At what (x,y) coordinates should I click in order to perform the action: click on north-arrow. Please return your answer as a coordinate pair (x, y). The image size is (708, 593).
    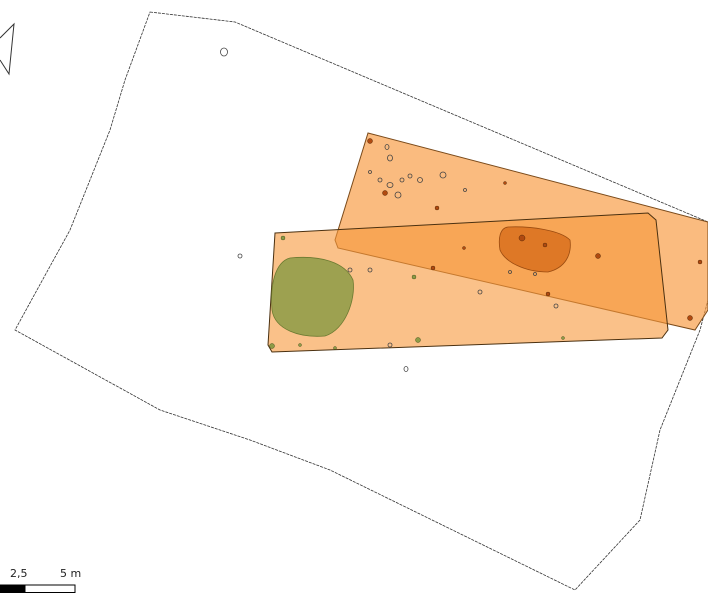
    Looking at the image, I should click on (7, 49).